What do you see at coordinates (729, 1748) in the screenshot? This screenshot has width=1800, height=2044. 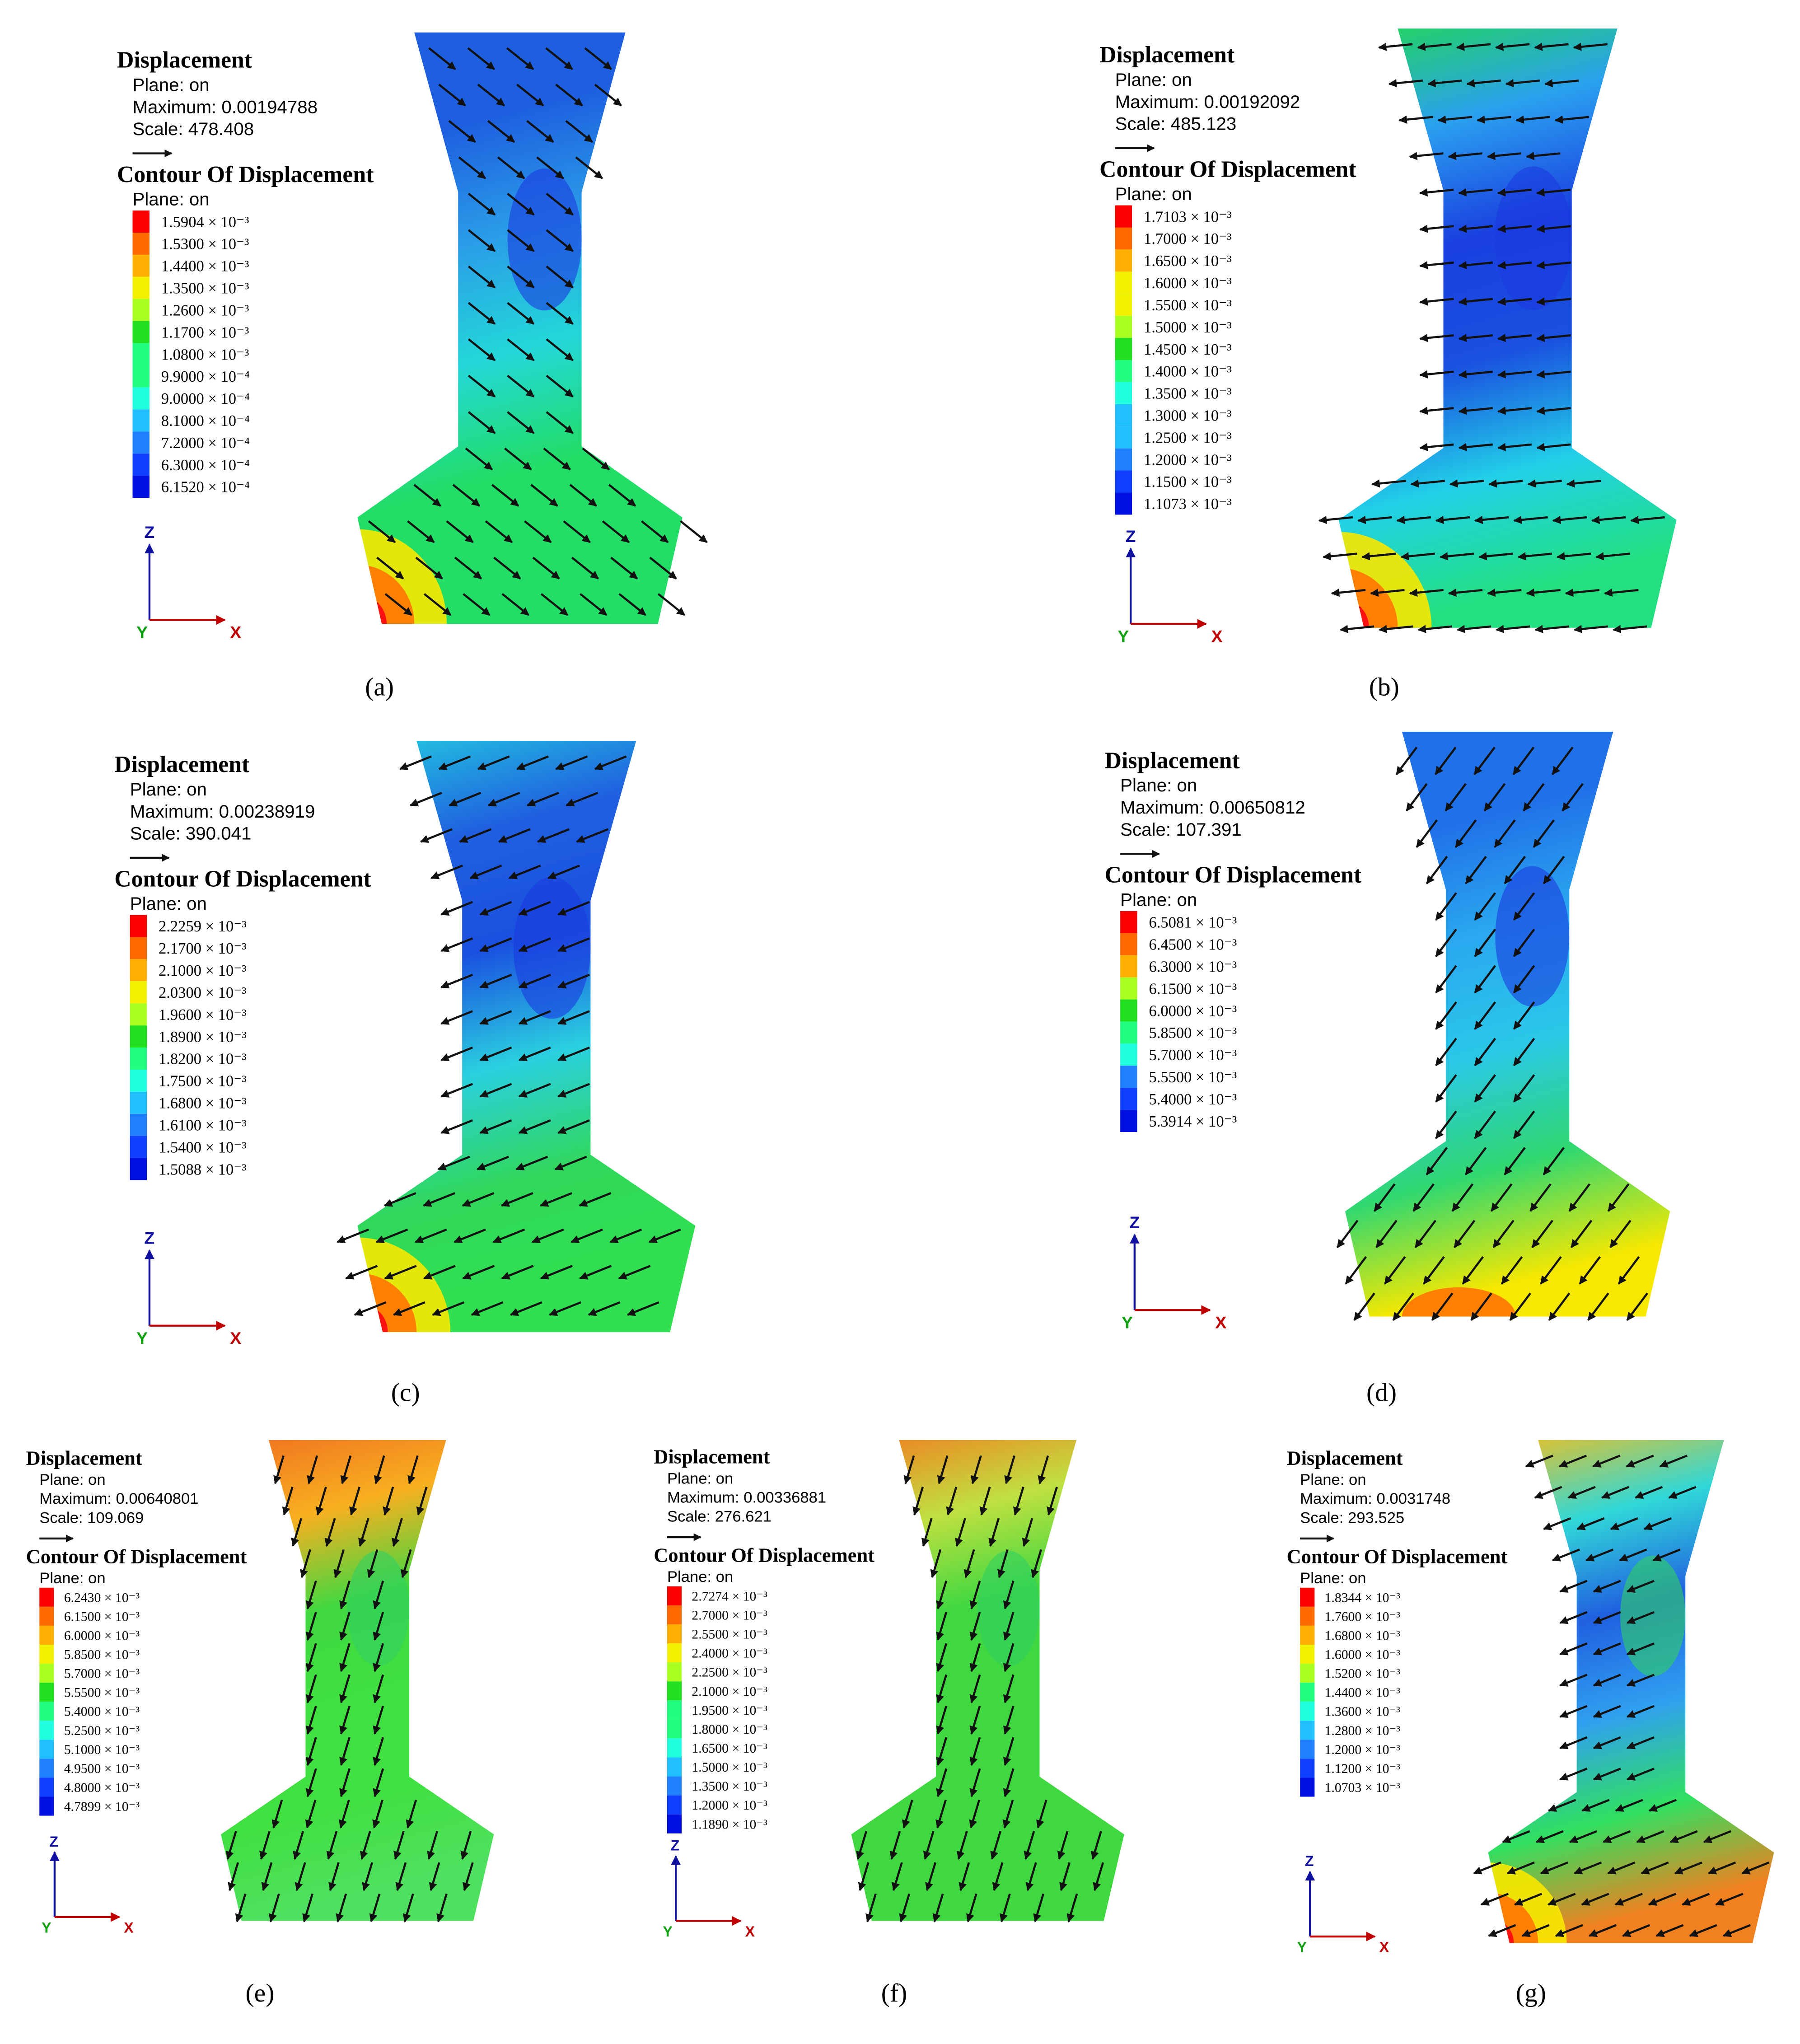 I see `legend-level: 1.6500 × 10⁻³` at bounding box center [729, 1748].